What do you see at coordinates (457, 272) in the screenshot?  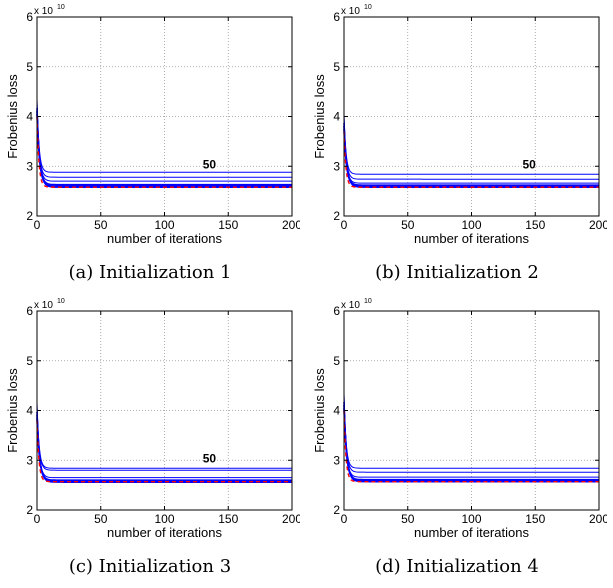 I see `chart-caption-b: (b) Initialization 2` at bounding box center [457, 272].